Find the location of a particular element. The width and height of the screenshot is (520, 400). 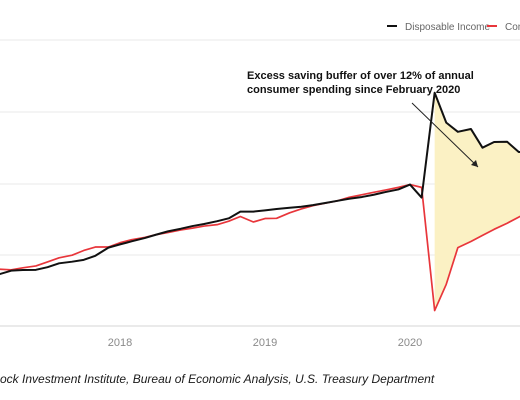

annotation-line-2: consumer spending since February 2020 is located at coordinates (353, 90).